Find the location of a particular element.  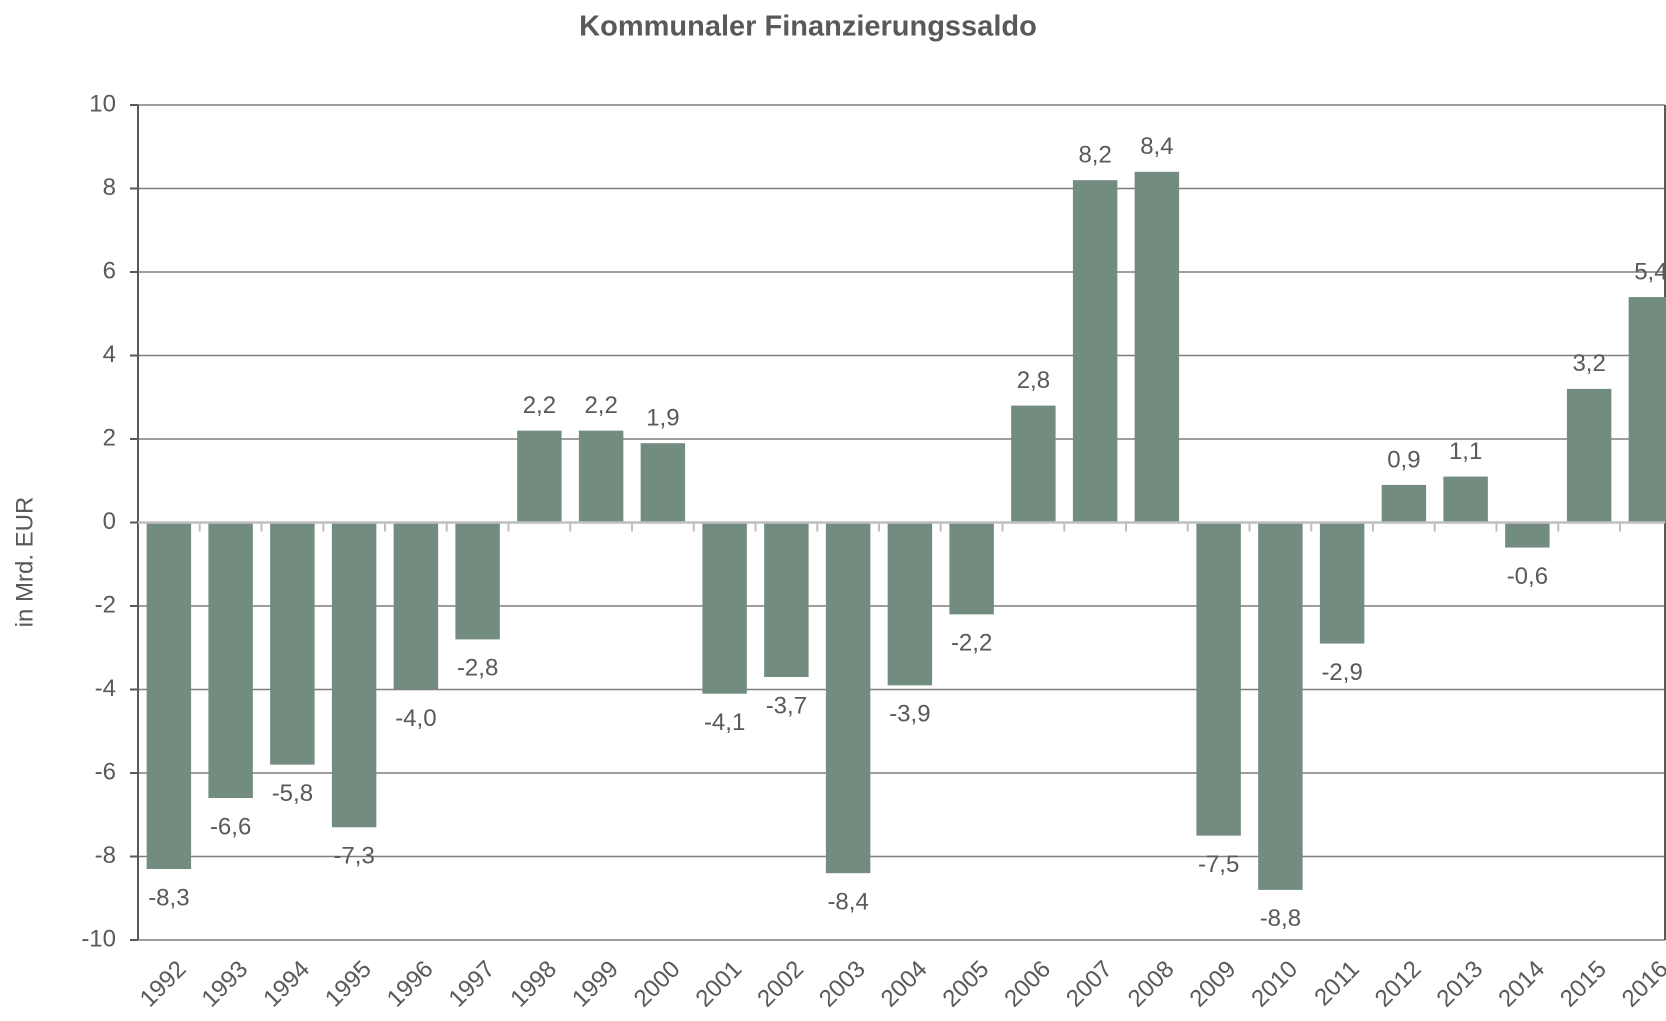

x-tick-label: 1996 is located at coordinates (410, 984).